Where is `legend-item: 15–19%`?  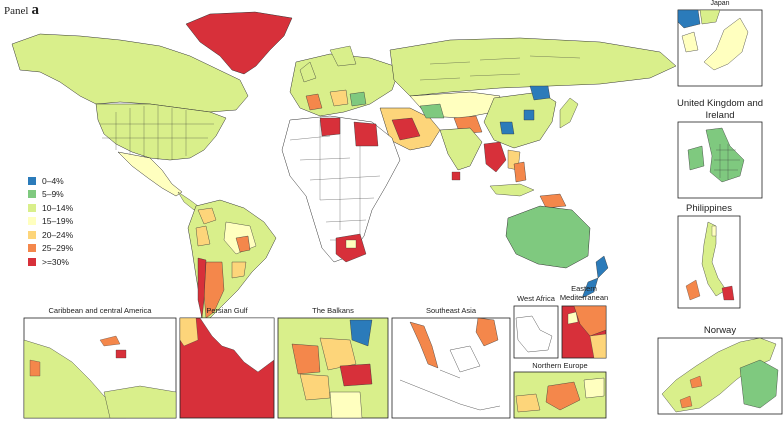
legend-item: 15–19% is located at coordinates (50, 222).